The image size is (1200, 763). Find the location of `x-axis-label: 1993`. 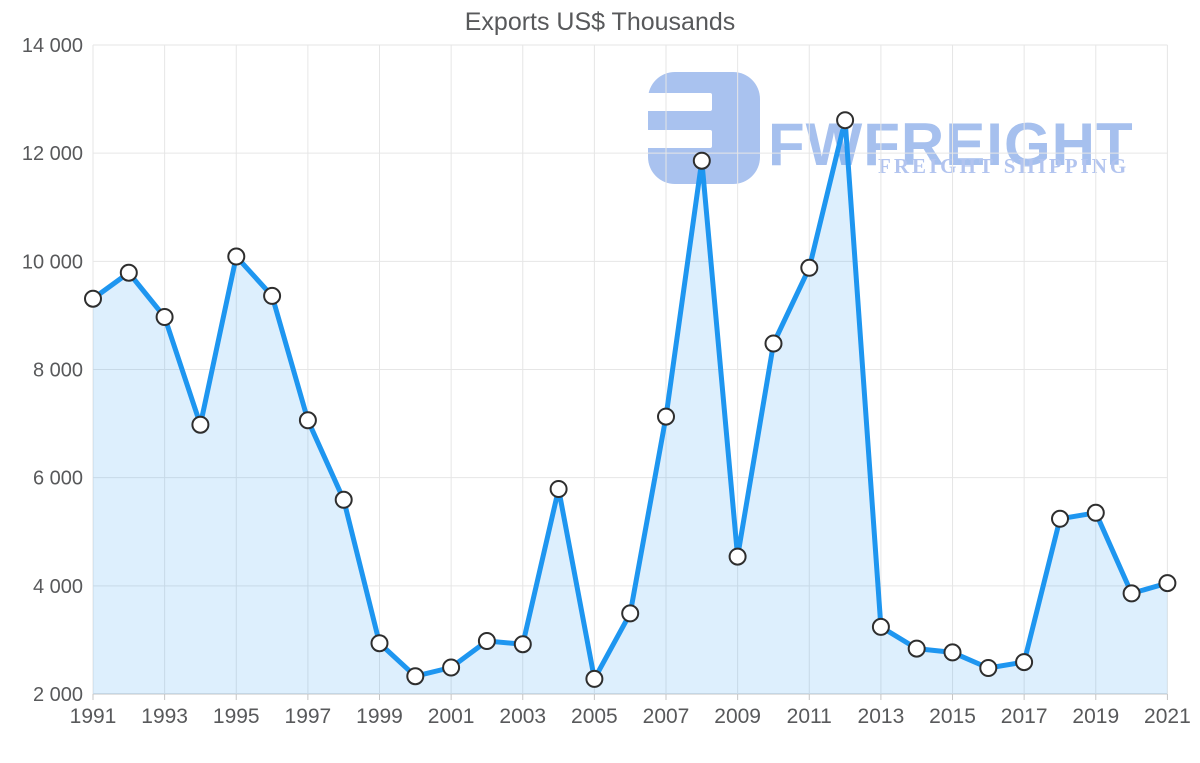

x-axis-label: 1993 is located at coordinates (164, 716).